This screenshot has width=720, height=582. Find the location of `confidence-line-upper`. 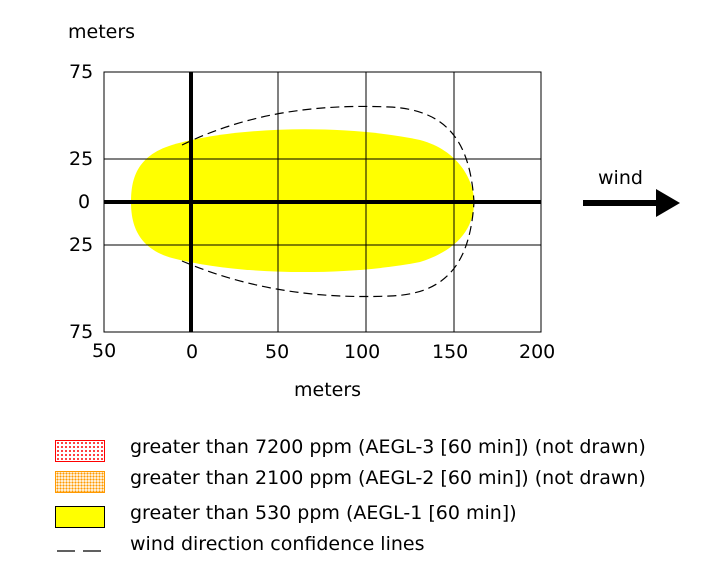

confidence-line-upper is located at coordinates (328, 154).